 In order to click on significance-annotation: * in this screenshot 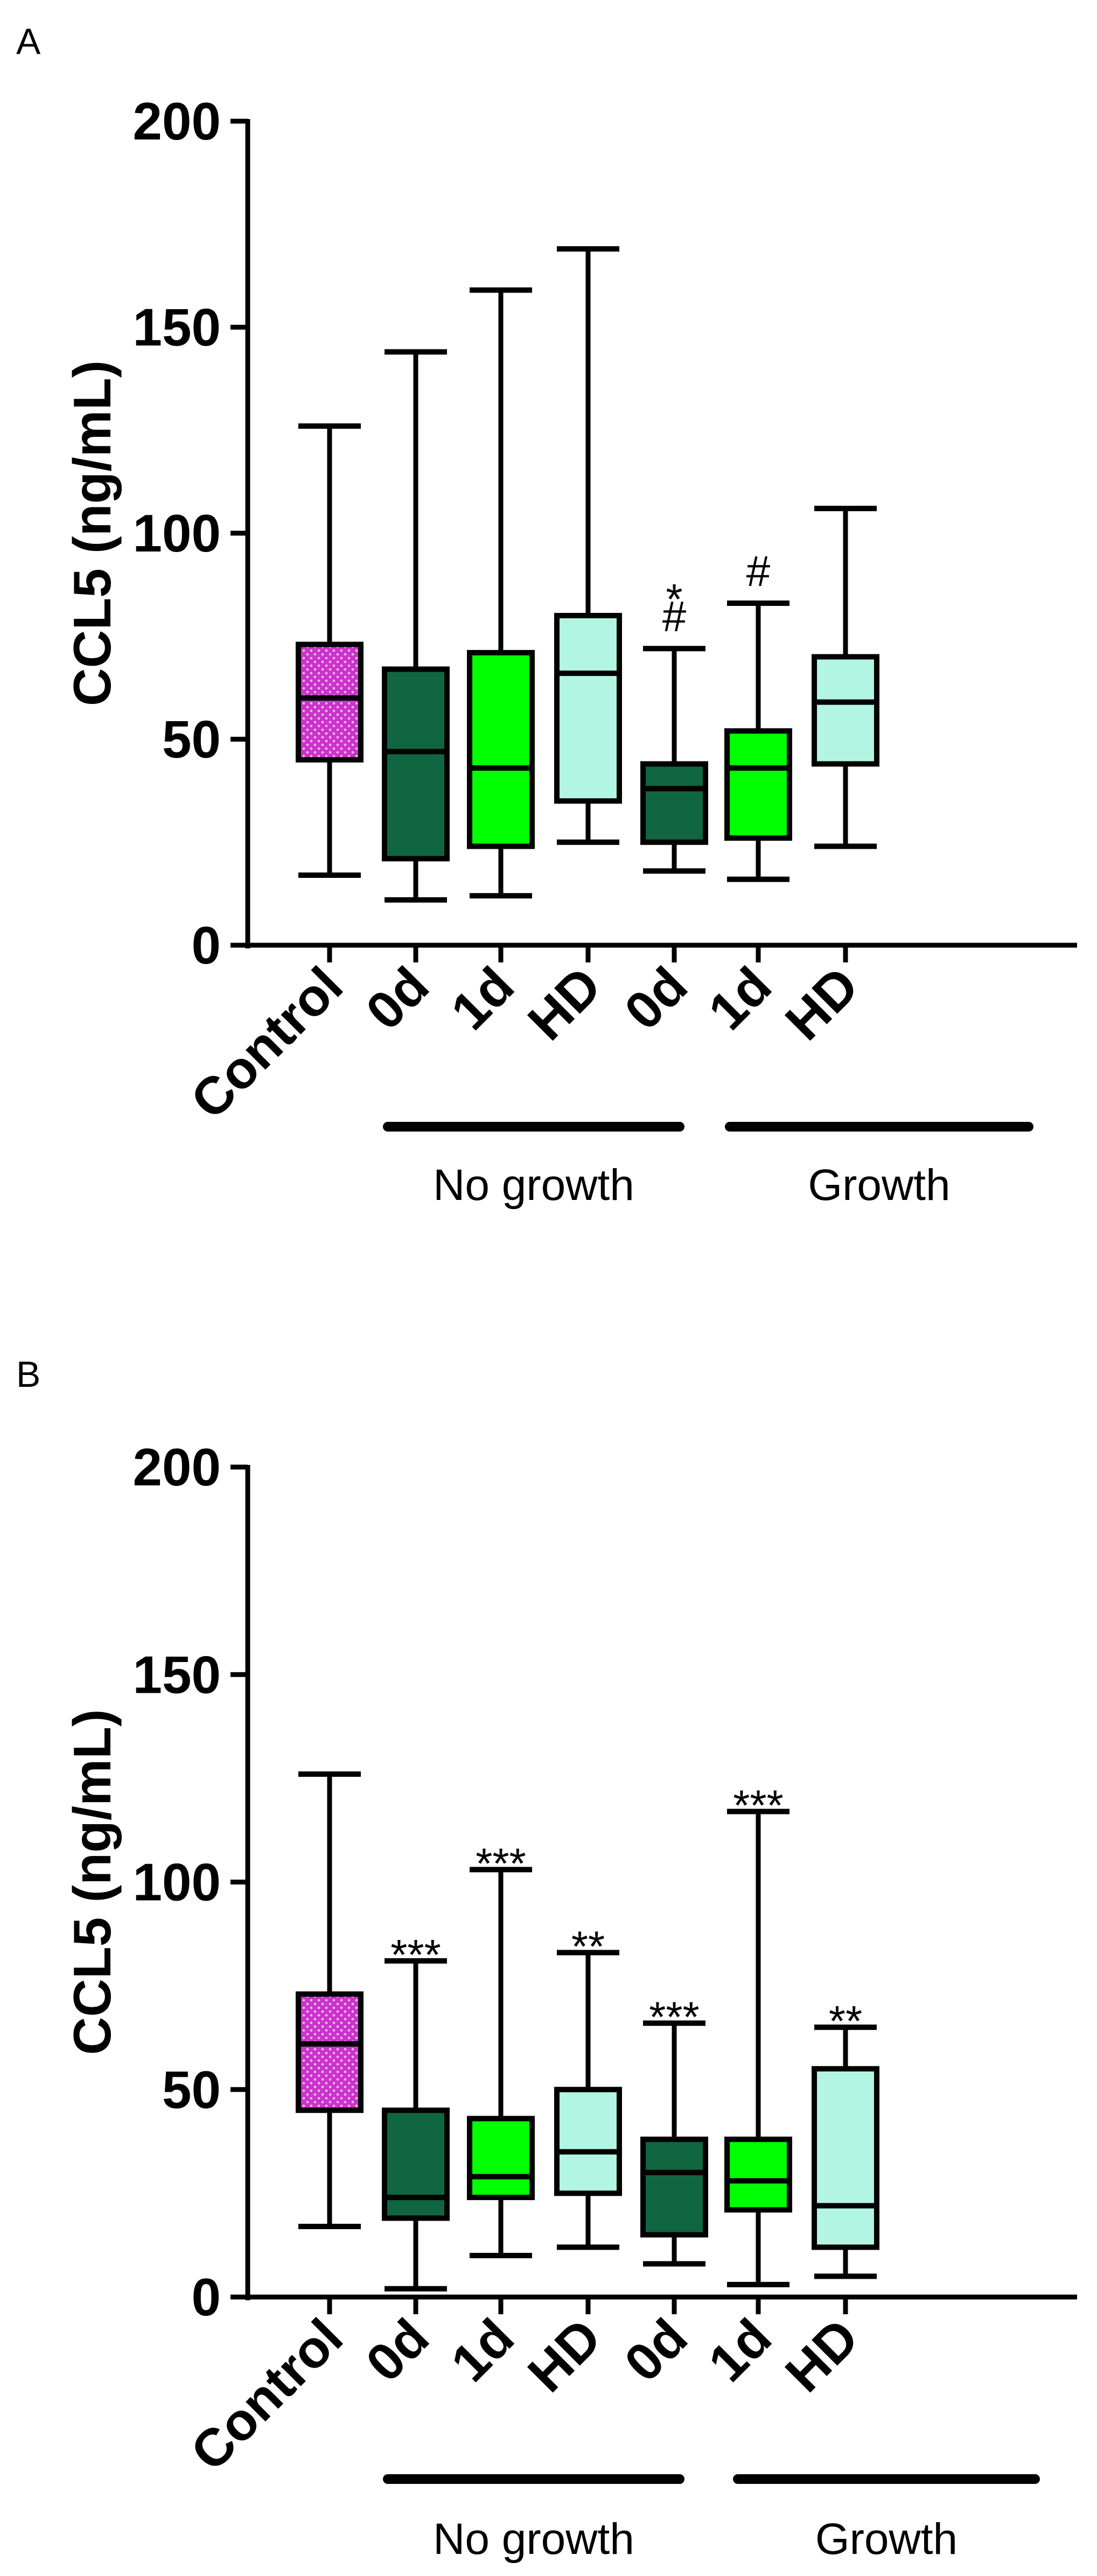, I will do `click(674, 599)`.